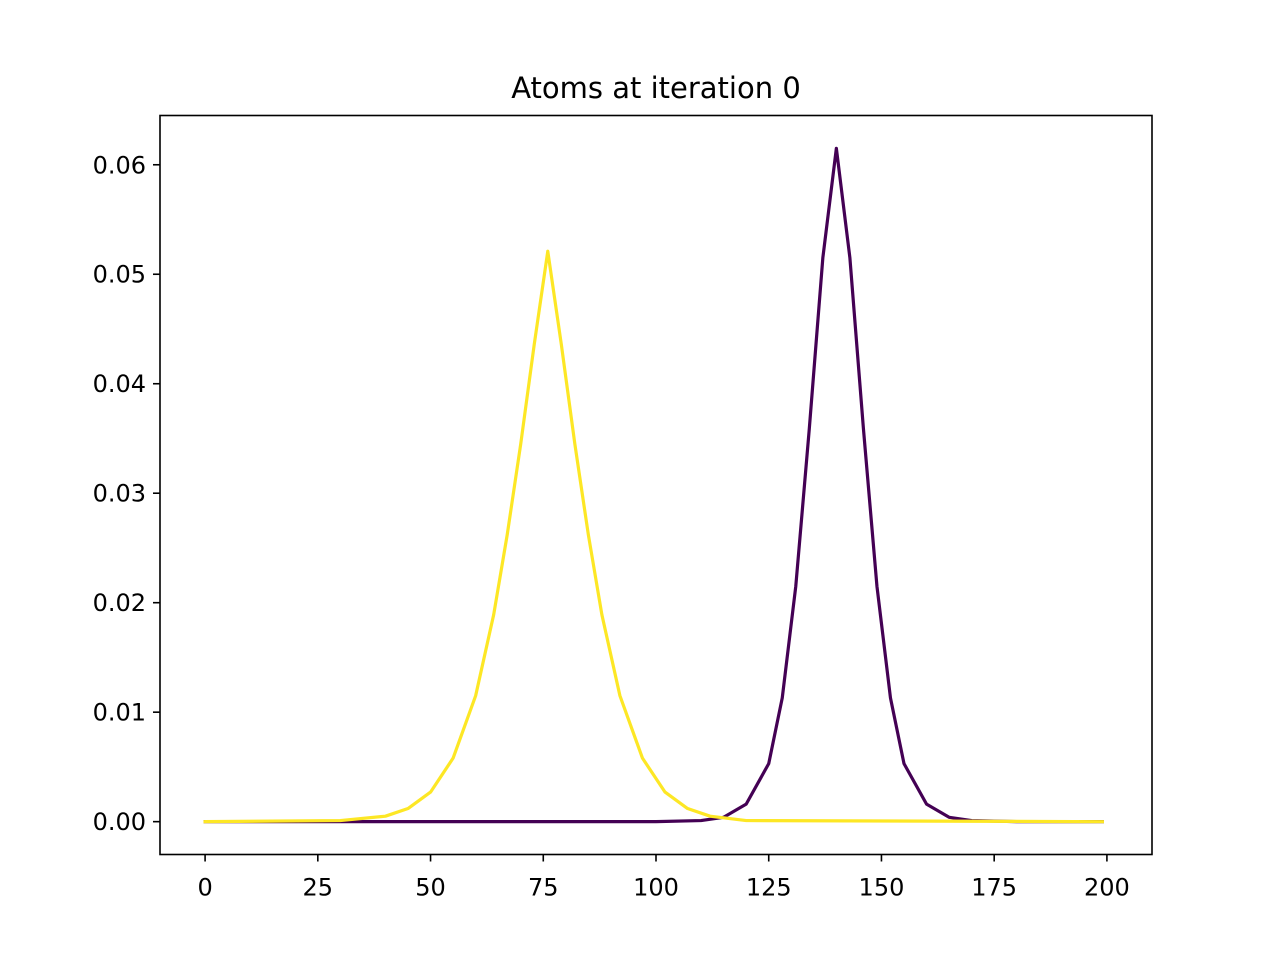 The height and width of the screenshot is (965, 1280). Describe the element at coordinates (119, 384) in the screenshot. I see `y-tick-label: 0.04` at that location.